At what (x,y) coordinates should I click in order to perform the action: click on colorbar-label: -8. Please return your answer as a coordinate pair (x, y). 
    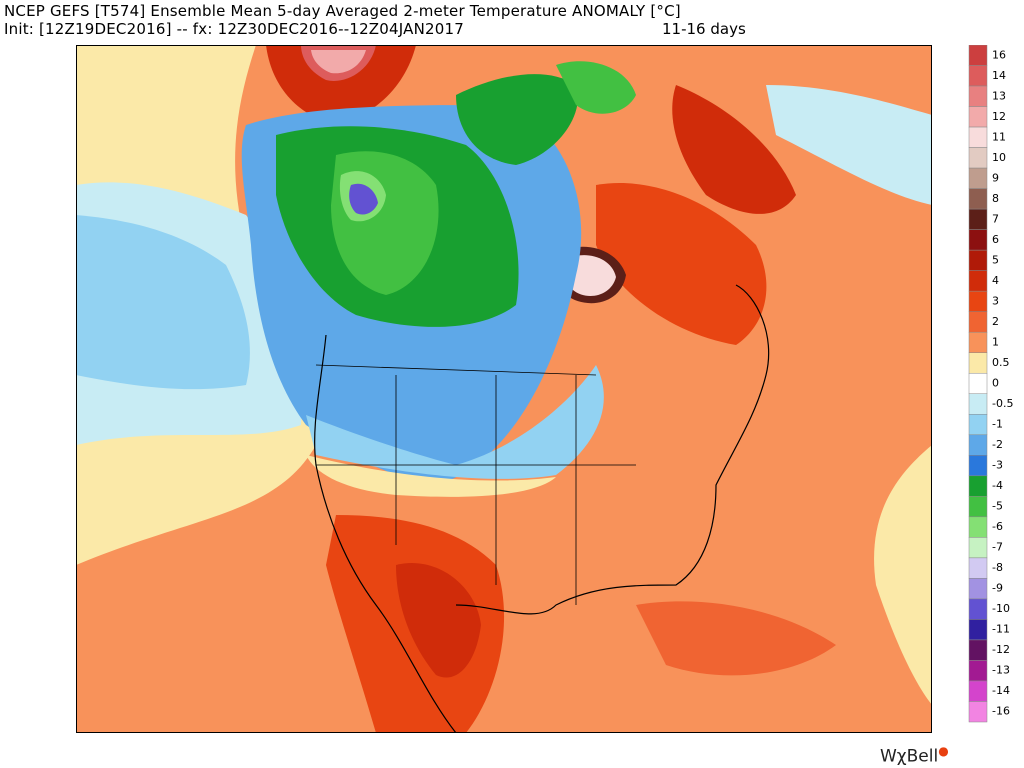
    Looking at the image, I should click on (997, 567).